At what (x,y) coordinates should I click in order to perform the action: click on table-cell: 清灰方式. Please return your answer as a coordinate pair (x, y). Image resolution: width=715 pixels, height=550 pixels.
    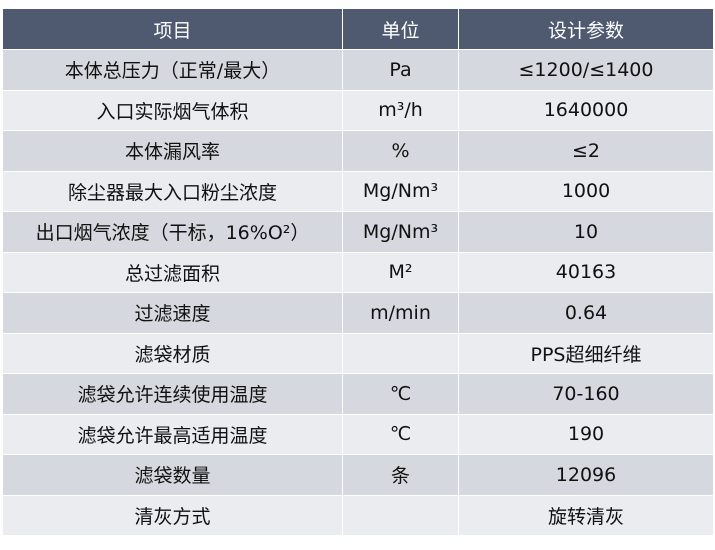
    Looking at the image, I should click on (172, 515).